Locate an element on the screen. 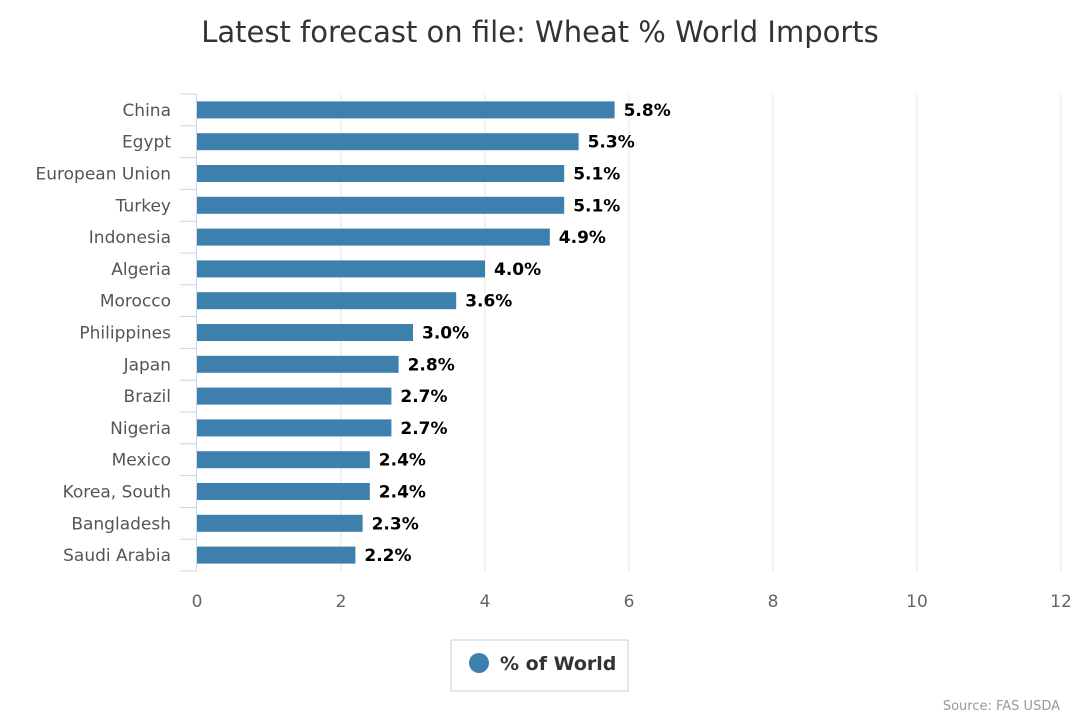 Image resolution: width=1080 pixels, height=720 pixels. x-tick-label: 2 is located at coordinates (341, 602).